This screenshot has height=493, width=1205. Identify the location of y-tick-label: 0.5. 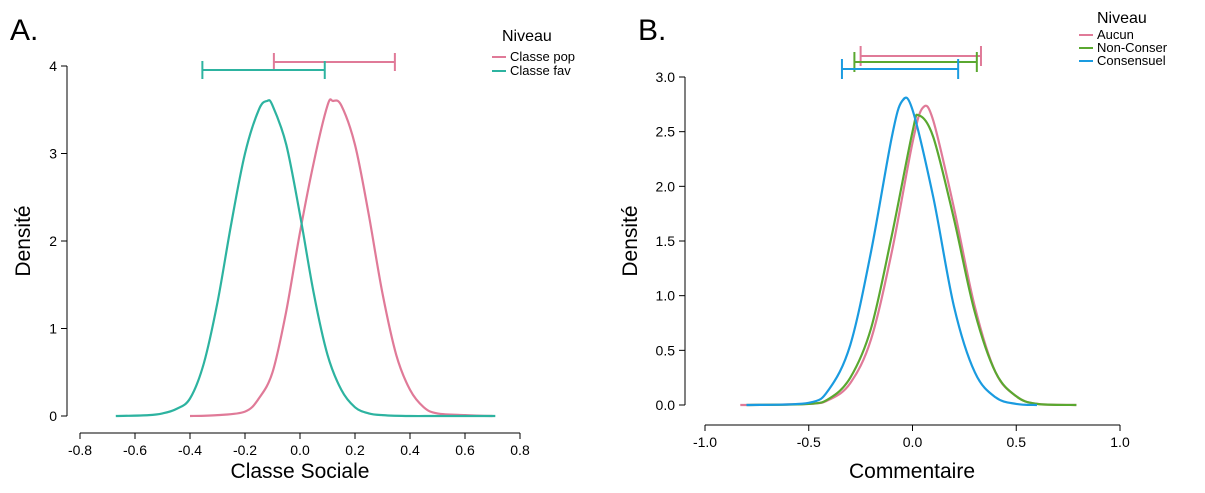
(666, 350).